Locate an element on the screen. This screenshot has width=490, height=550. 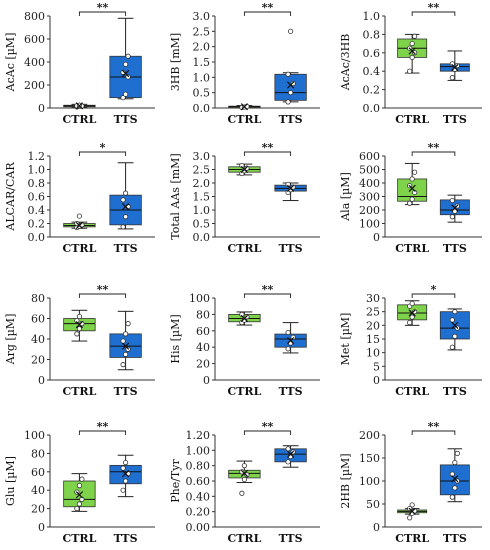
y-tick-label: 0.6 is located at coordinates (37, 197).